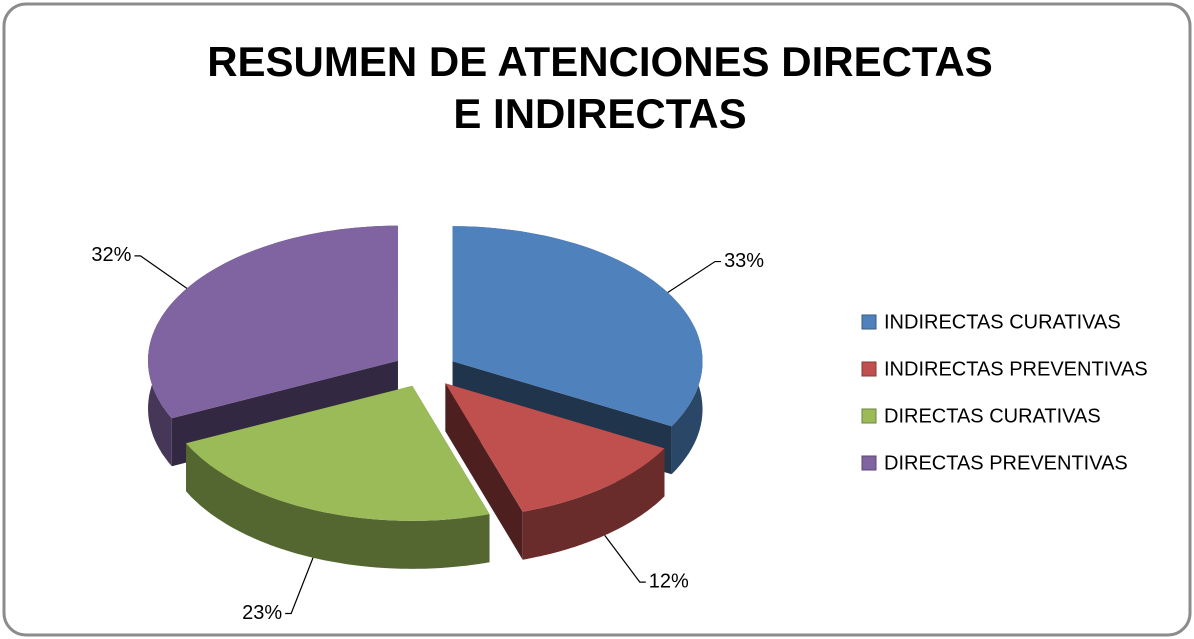 The width and height of the screenshot is (1194, 639). What do you see at coordinates (744, 261) in the screenshot?
I see `data-label: 33%` at bounding box center [744, 261].